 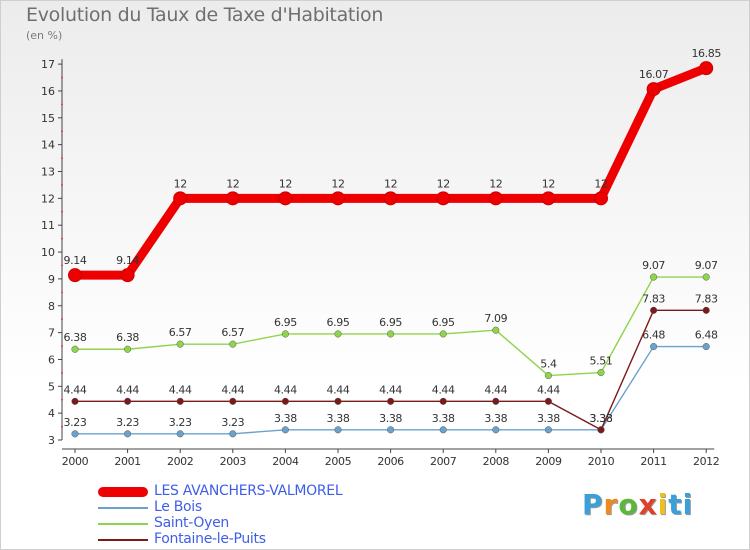 I want to click on proxiti-logo: Proxiti, so click(x=637, y=504).